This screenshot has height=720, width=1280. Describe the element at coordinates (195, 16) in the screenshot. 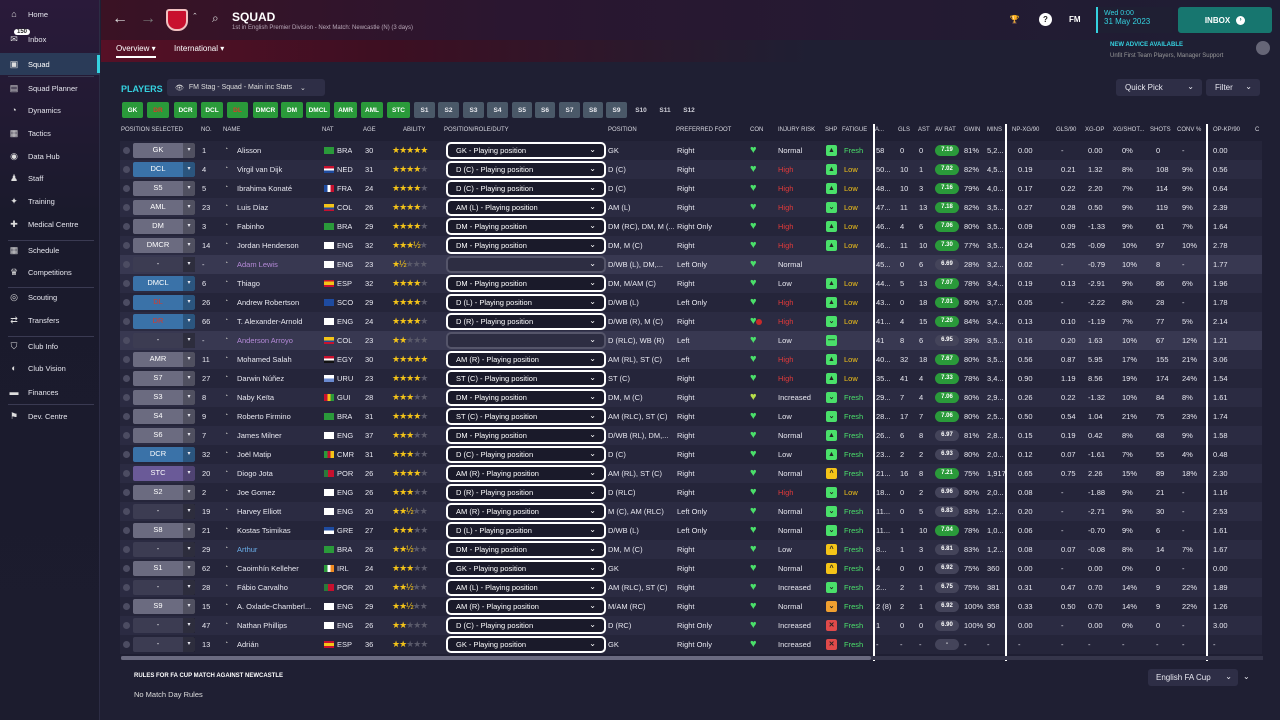

I see `chevron-updown-icon: ⌃` at that location.